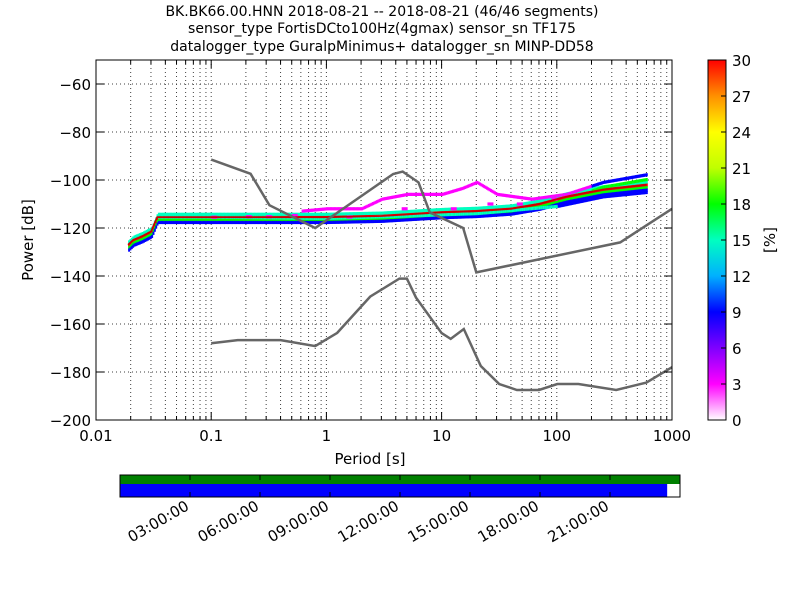 The image size is (800, 604). What do you see at coordinates (327, 436) in the screenshot?
I see `x-tick-label: 1` at bounding box center [327, 436].